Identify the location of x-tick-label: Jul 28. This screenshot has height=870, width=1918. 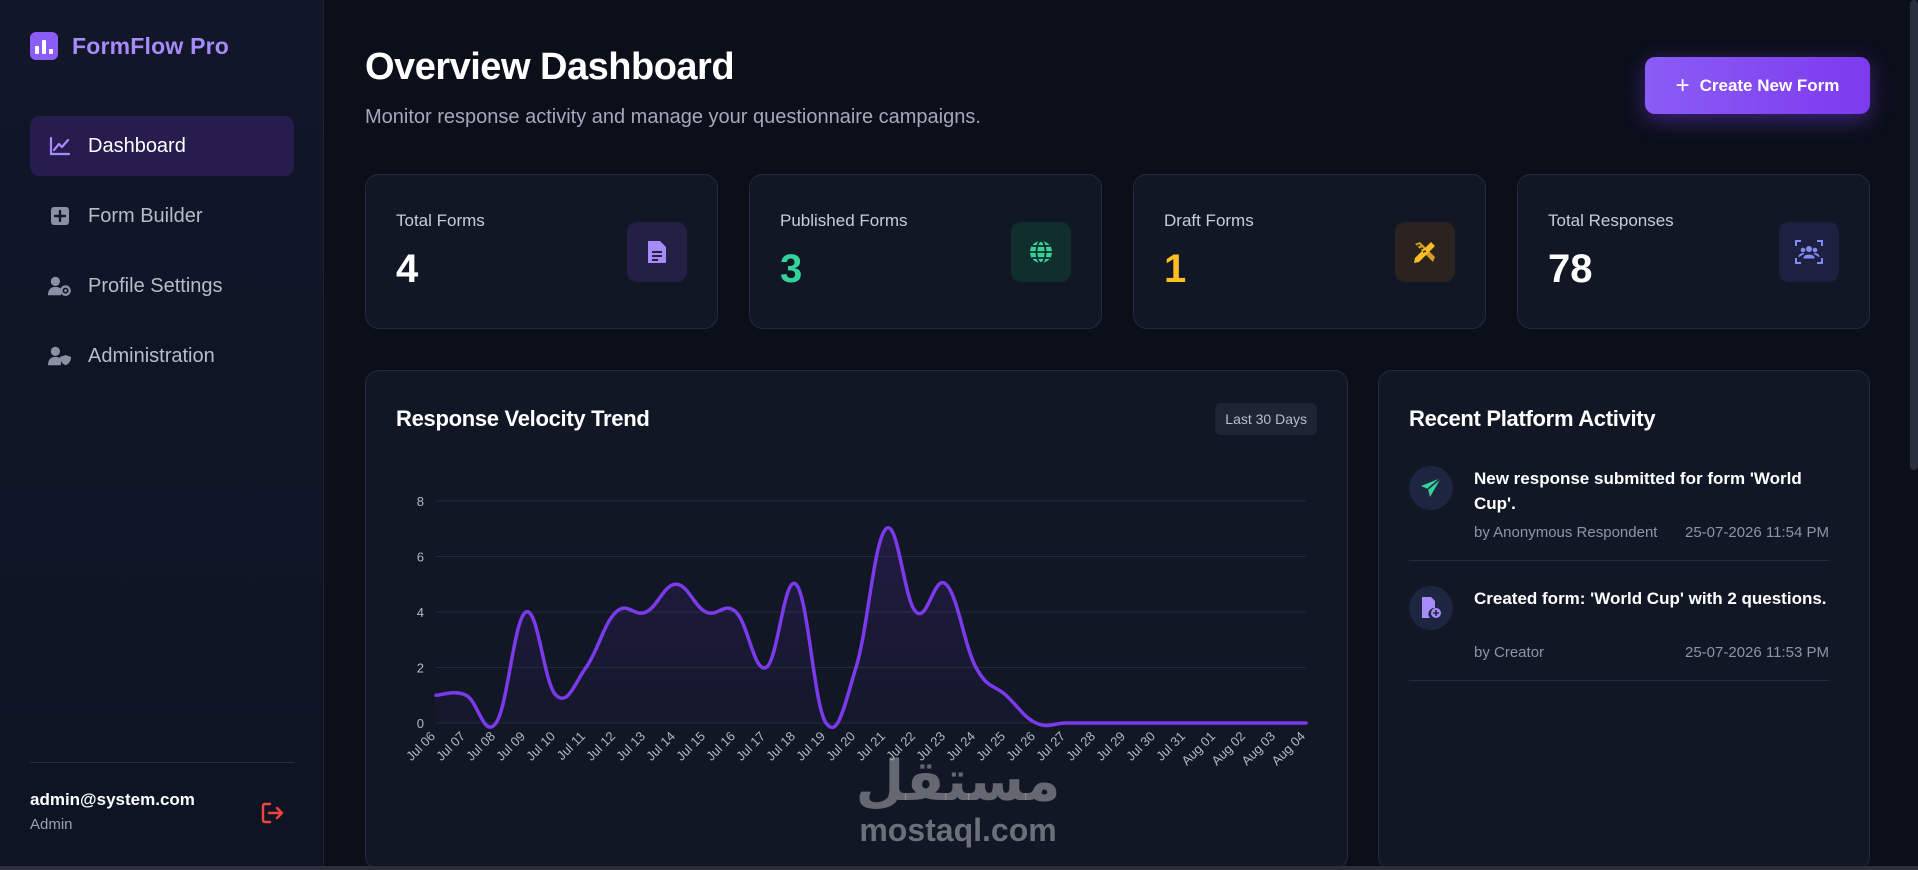
(1080, 746).